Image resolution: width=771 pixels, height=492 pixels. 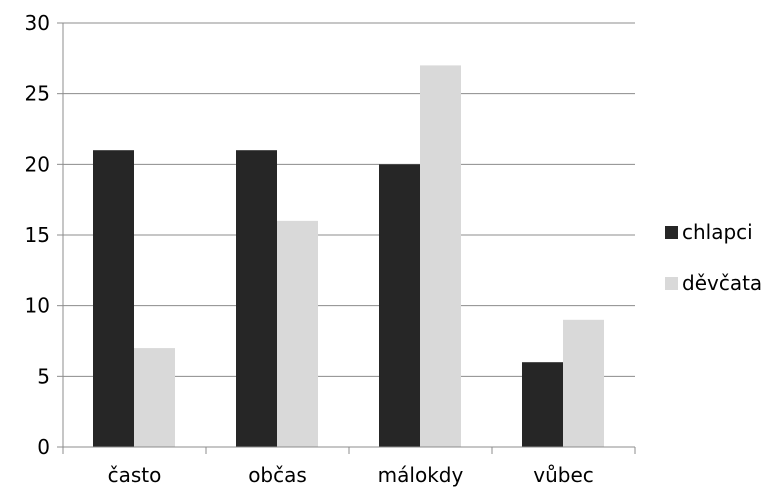 What do you see at coordinates (722, 283) in the screenshot?
I see `legend-label-devcata: děvčata` at bounding box center [722, 283].